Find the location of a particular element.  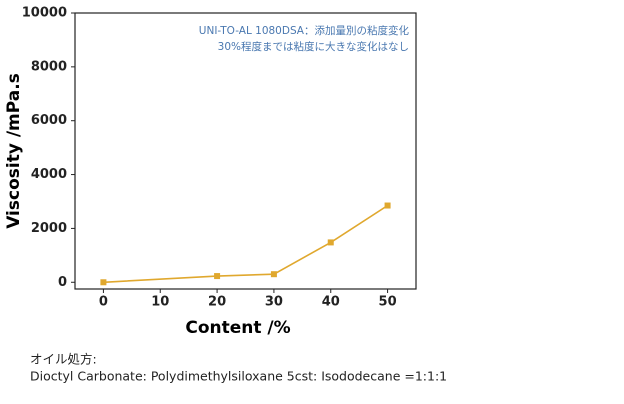

y-axis-label: Viscosity /mPa.s is located at coordinates (14, 151).